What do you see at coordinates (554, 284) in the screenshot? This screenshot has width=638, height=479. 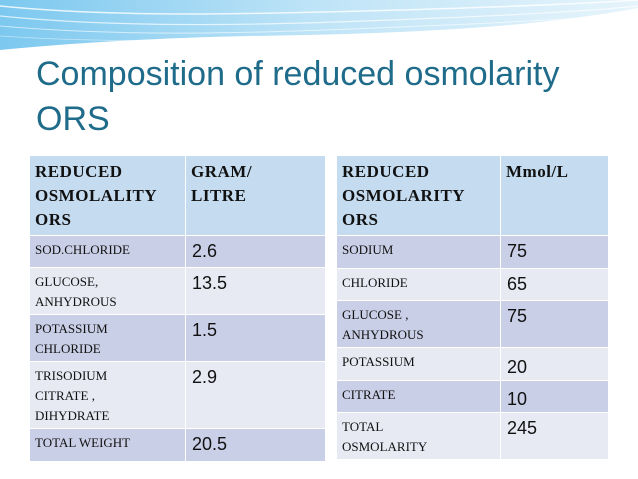 I see `row-value: 65` at bounding box center [554, 284].